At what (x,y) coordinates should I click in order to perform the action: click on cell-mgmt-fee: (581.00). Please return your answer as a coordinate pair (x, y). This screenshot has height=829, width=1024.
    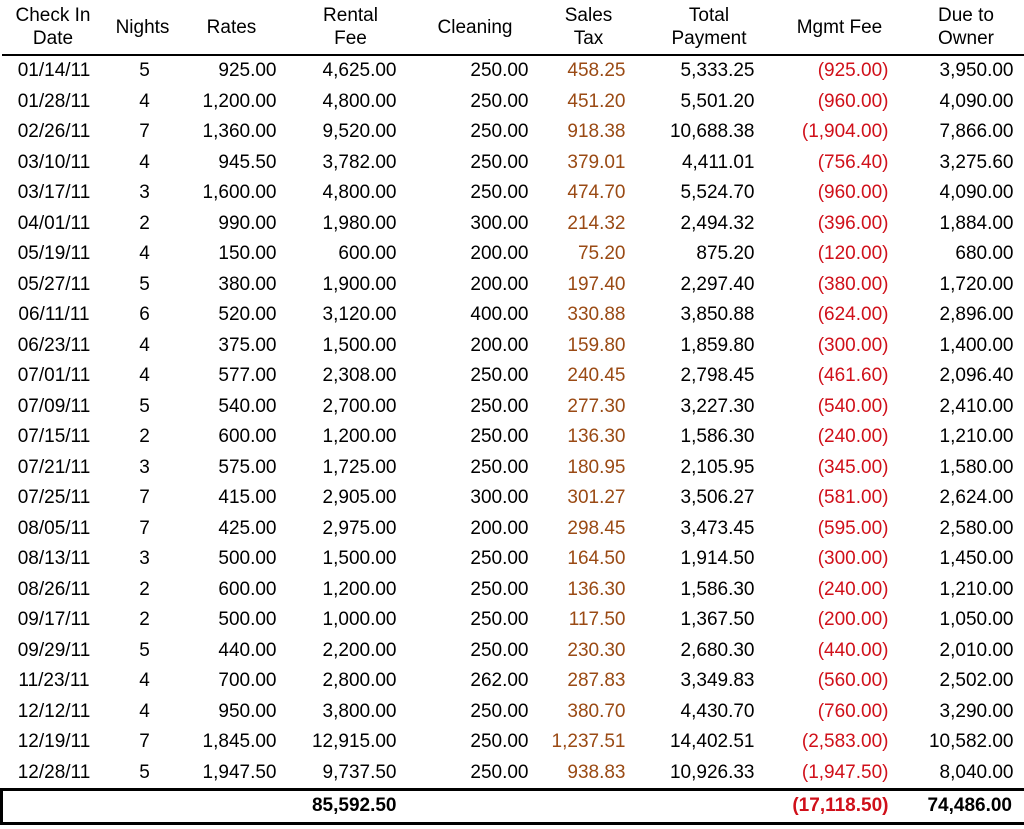
    Looking at the image, I should click on (853, 498).